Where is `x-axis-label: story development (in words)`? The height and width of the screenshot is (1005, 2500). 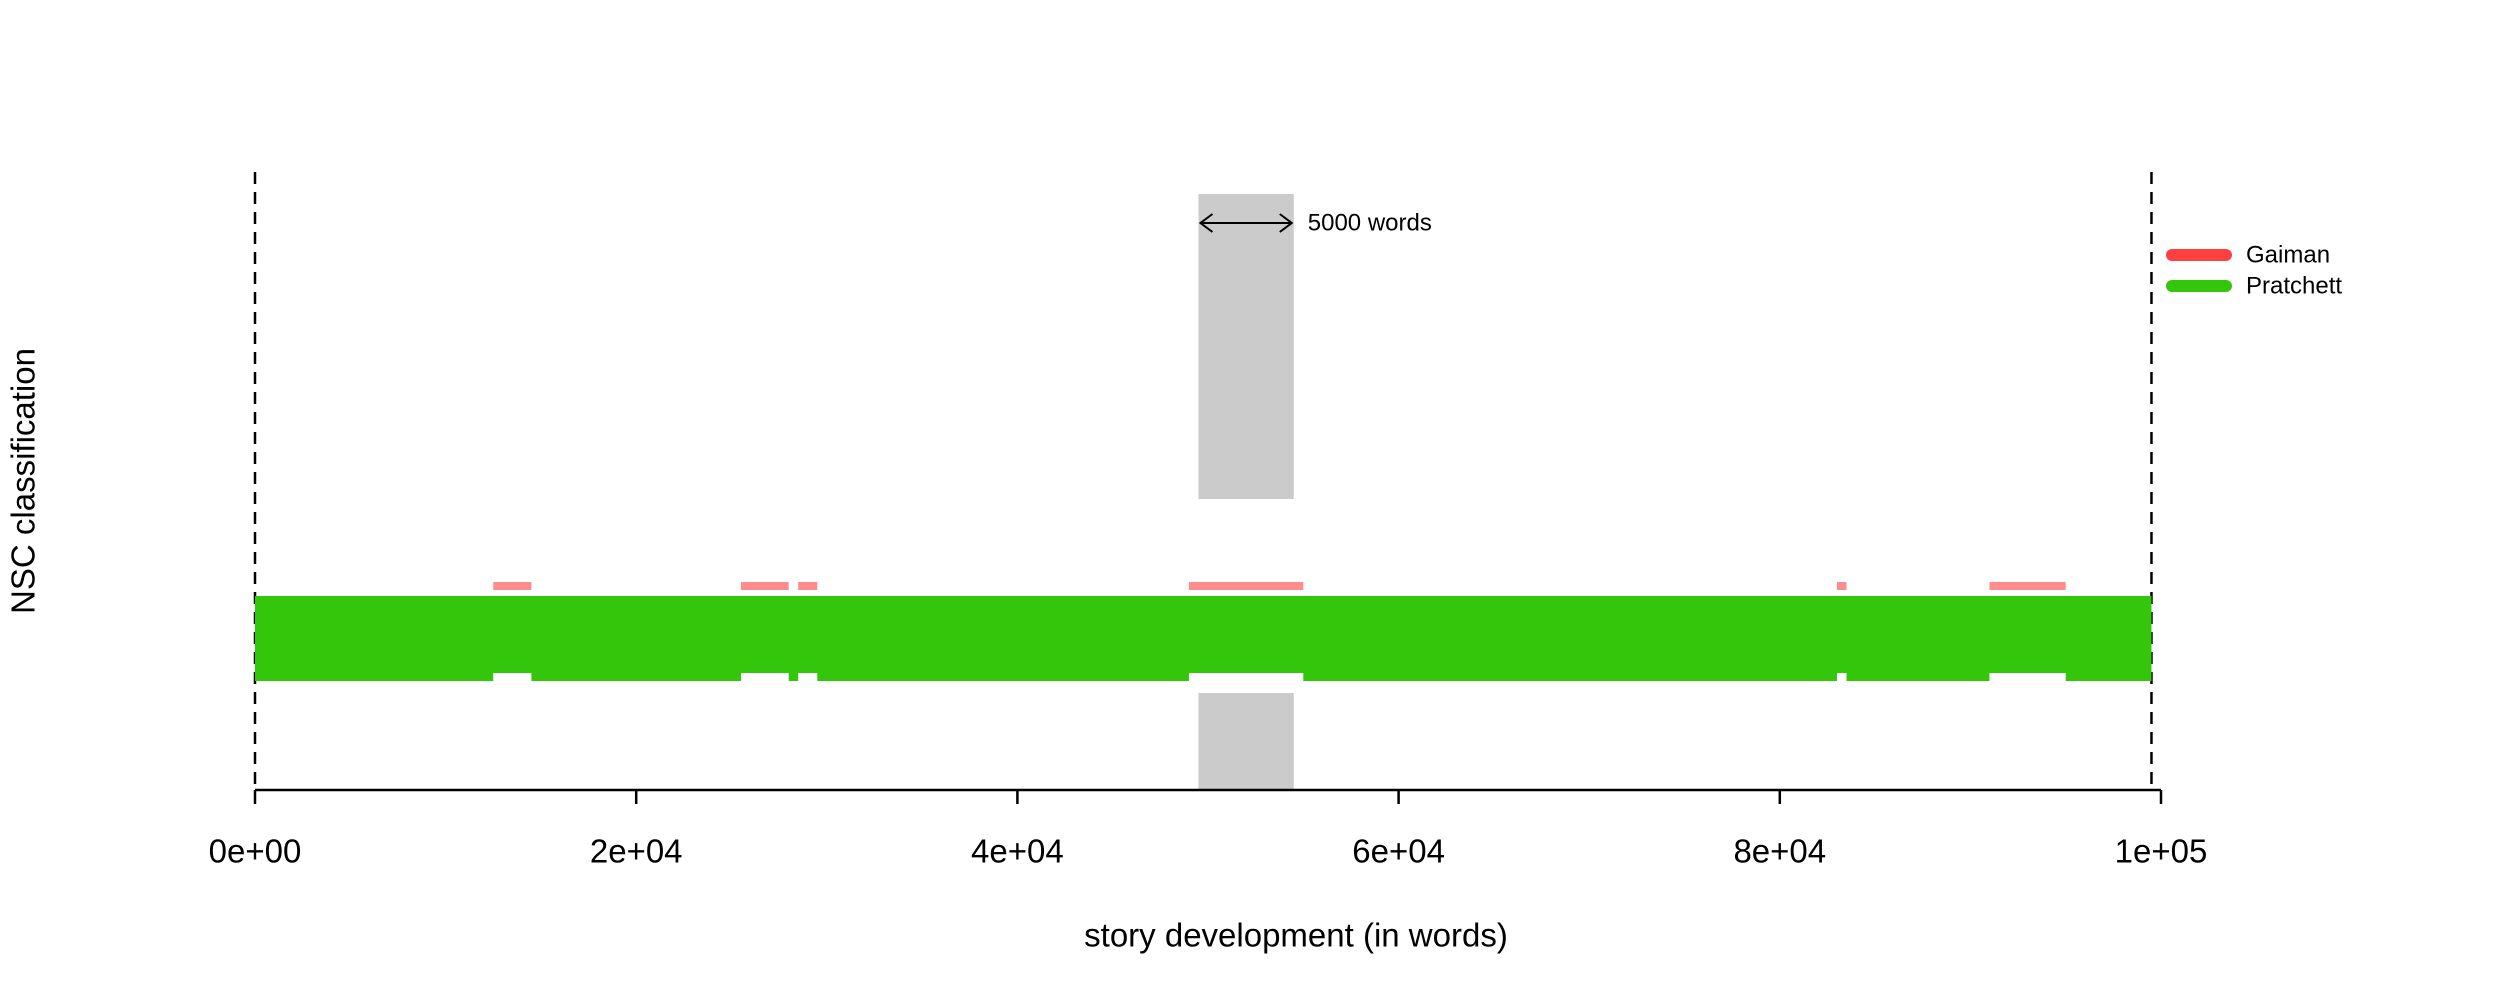 x-axis-label: story development (in words) is located at coordinates (1296, 935).